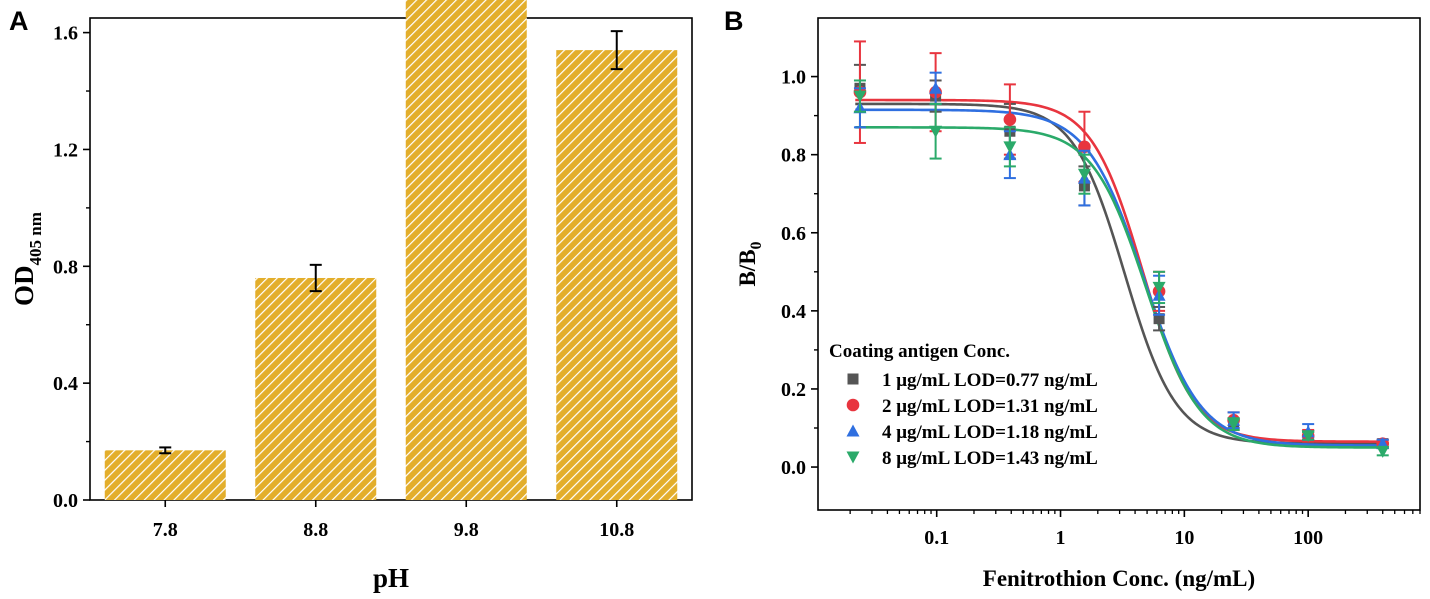 This screenshot has height=599, width=1430. Describe the element at coordinates (165, 530) in the screenshot. I see `x-tick-label: 7.8` at that location.